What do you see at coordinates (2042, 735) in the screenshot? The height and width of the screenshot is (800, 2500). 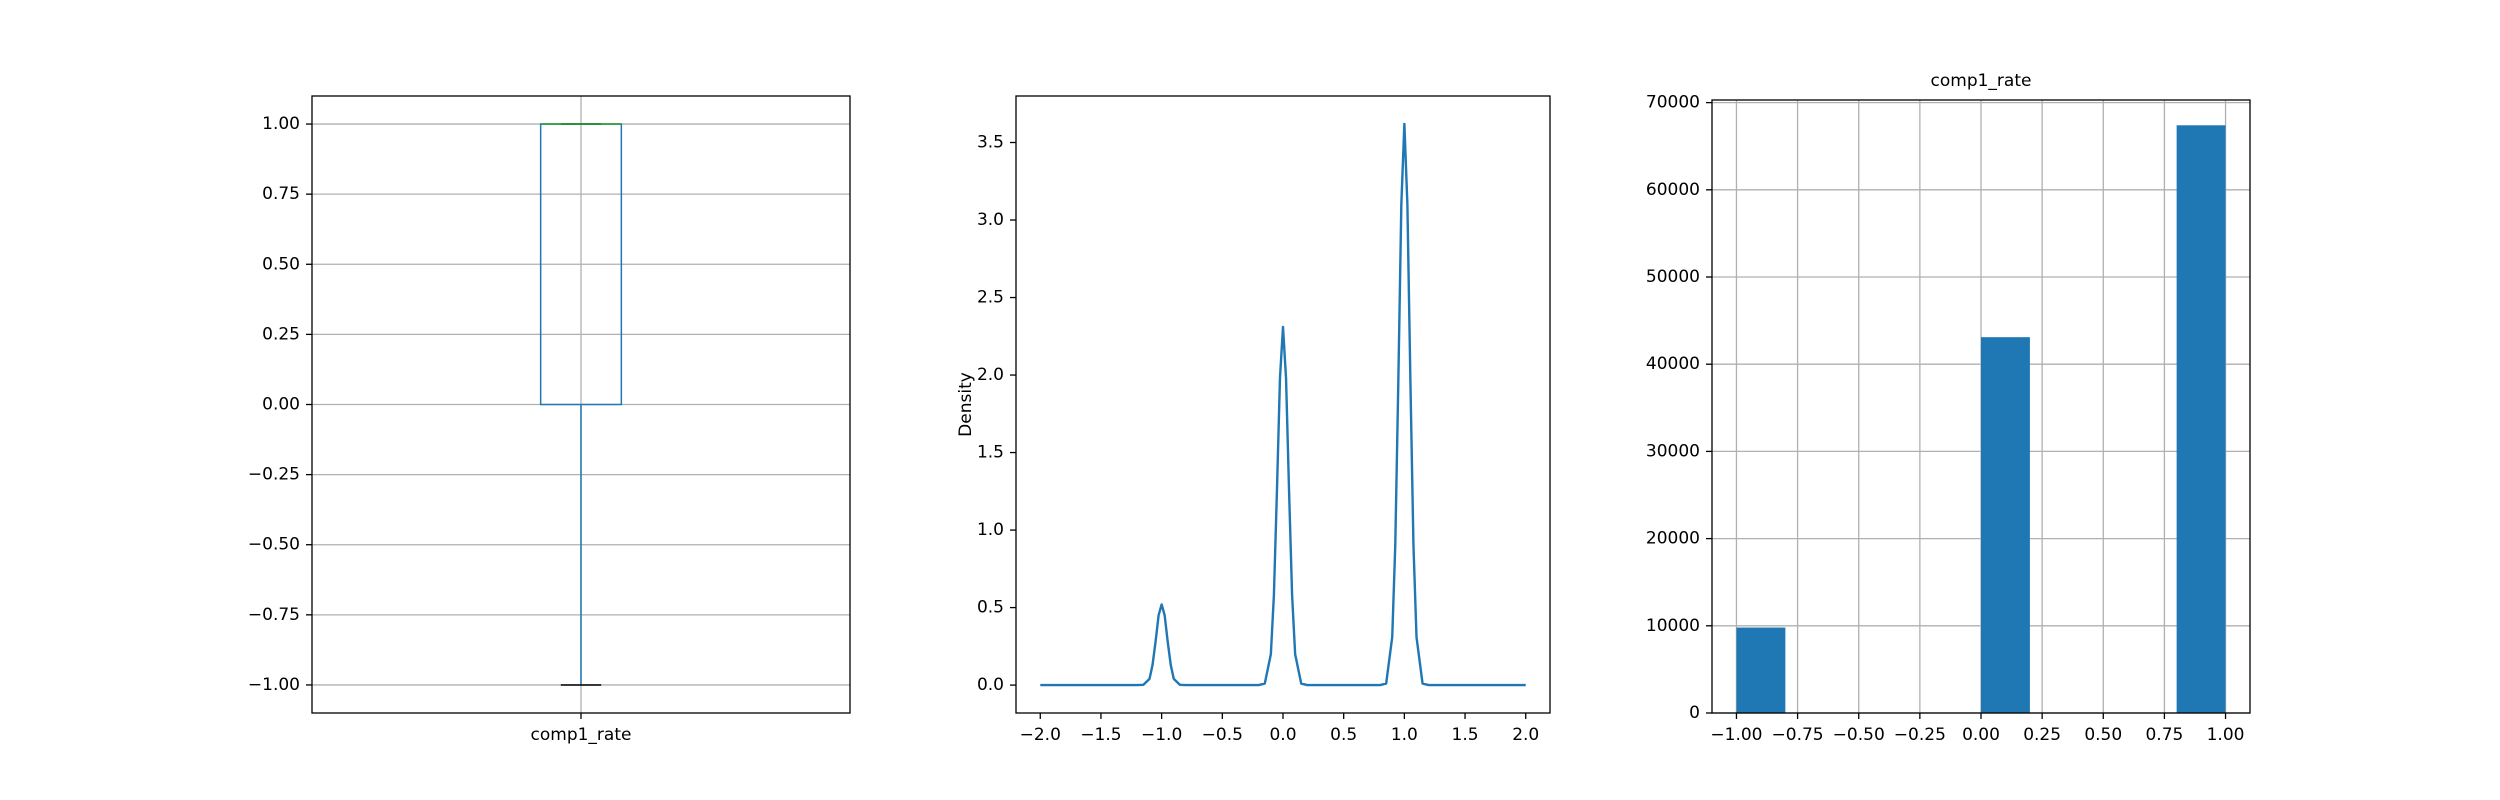 I see `x-tick-label: 0.25` at bounding box center [2042, 735].